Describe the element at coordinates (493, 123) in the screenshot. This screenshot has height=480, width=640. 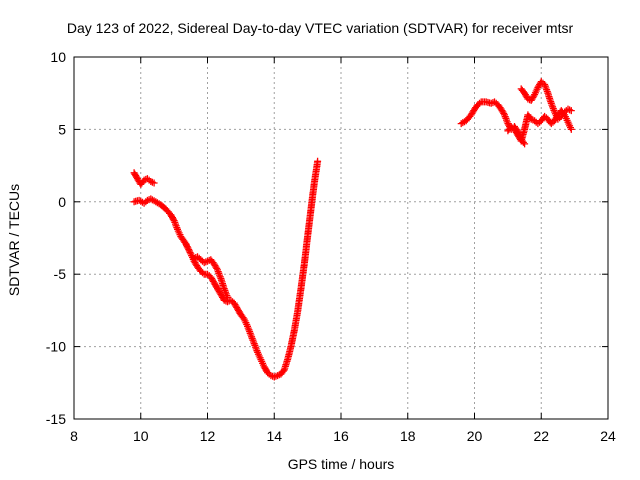
I see `series-mtsr-evening-a` at that location.